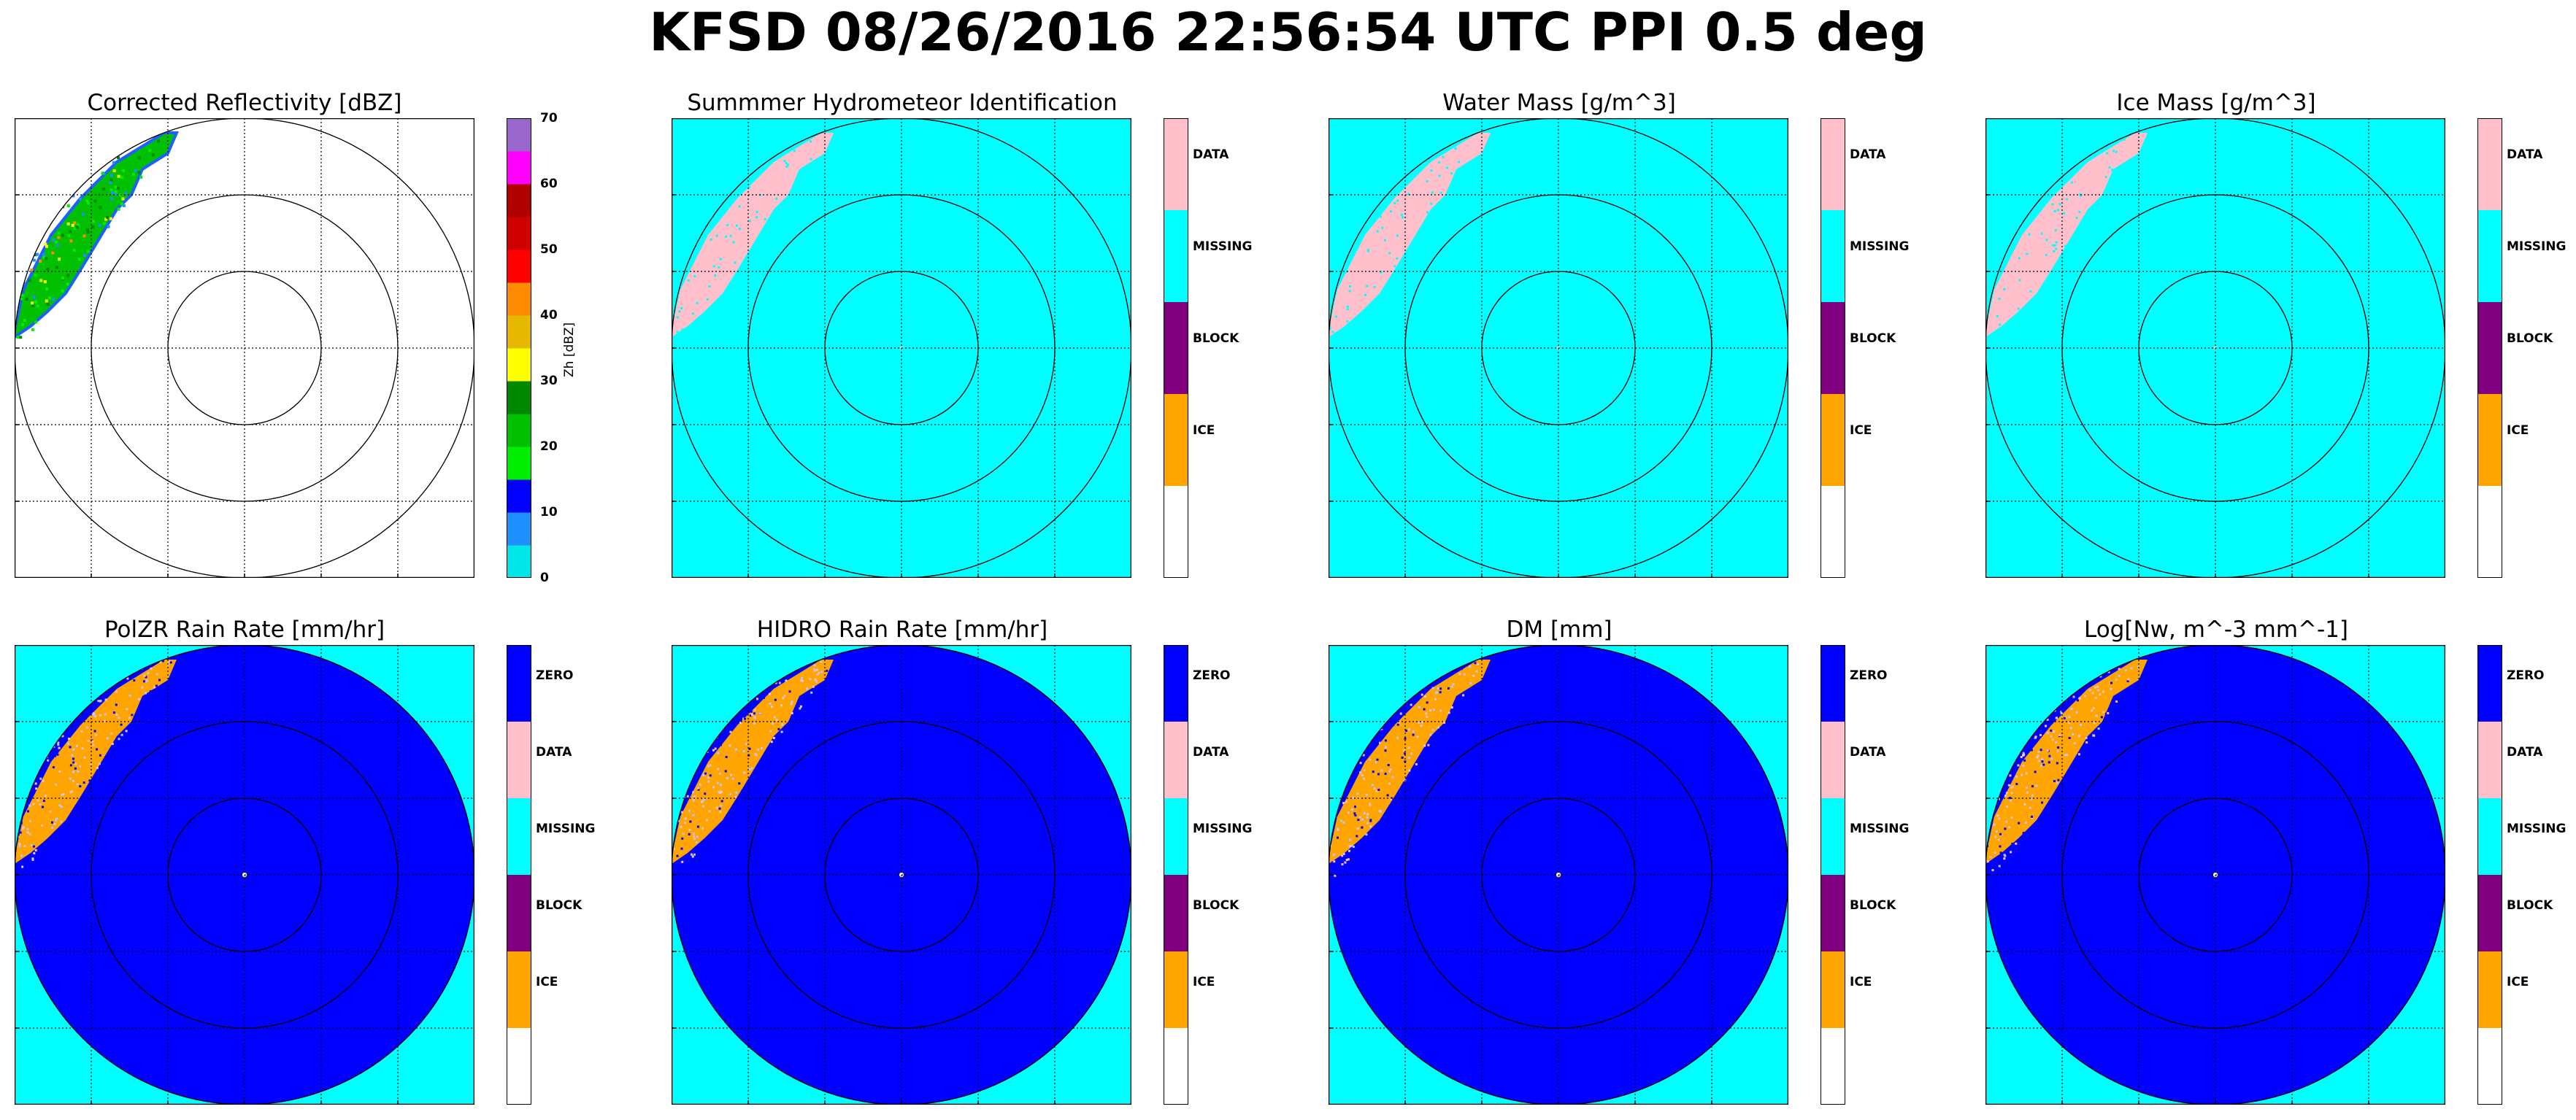 Image resolution: width=2576 pixels, height=1120 pixels. I want to click on panel-title-dm: DM [mm], so click(1559, 630).